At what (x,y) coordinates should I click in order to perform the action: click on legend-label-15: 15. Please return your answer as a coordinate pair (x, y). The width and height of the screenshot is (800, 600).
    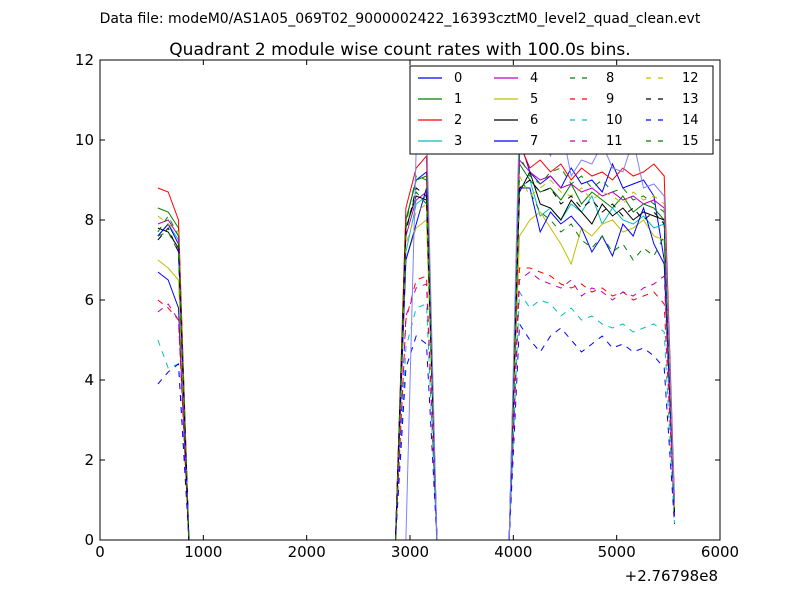
    Looking at the image, I should click on (690, 141).